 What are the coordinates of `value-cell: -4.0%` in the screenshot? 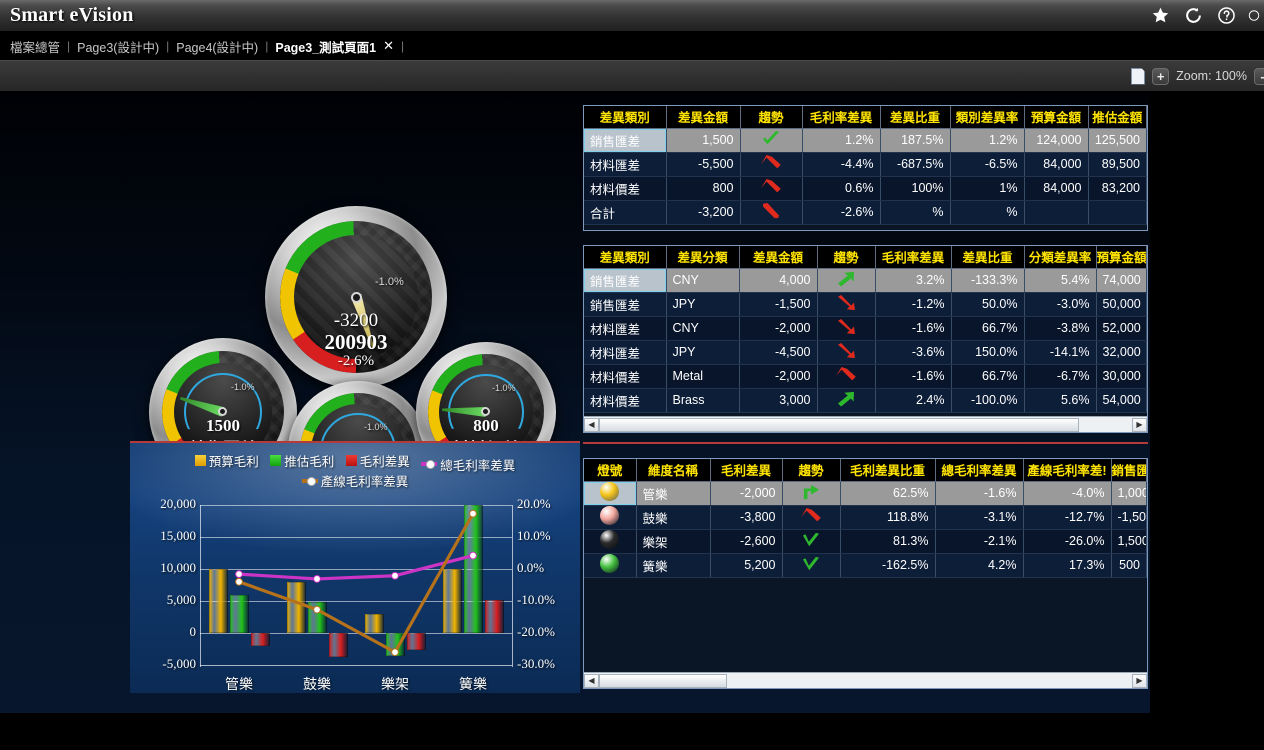 It's located at (1067, 493).